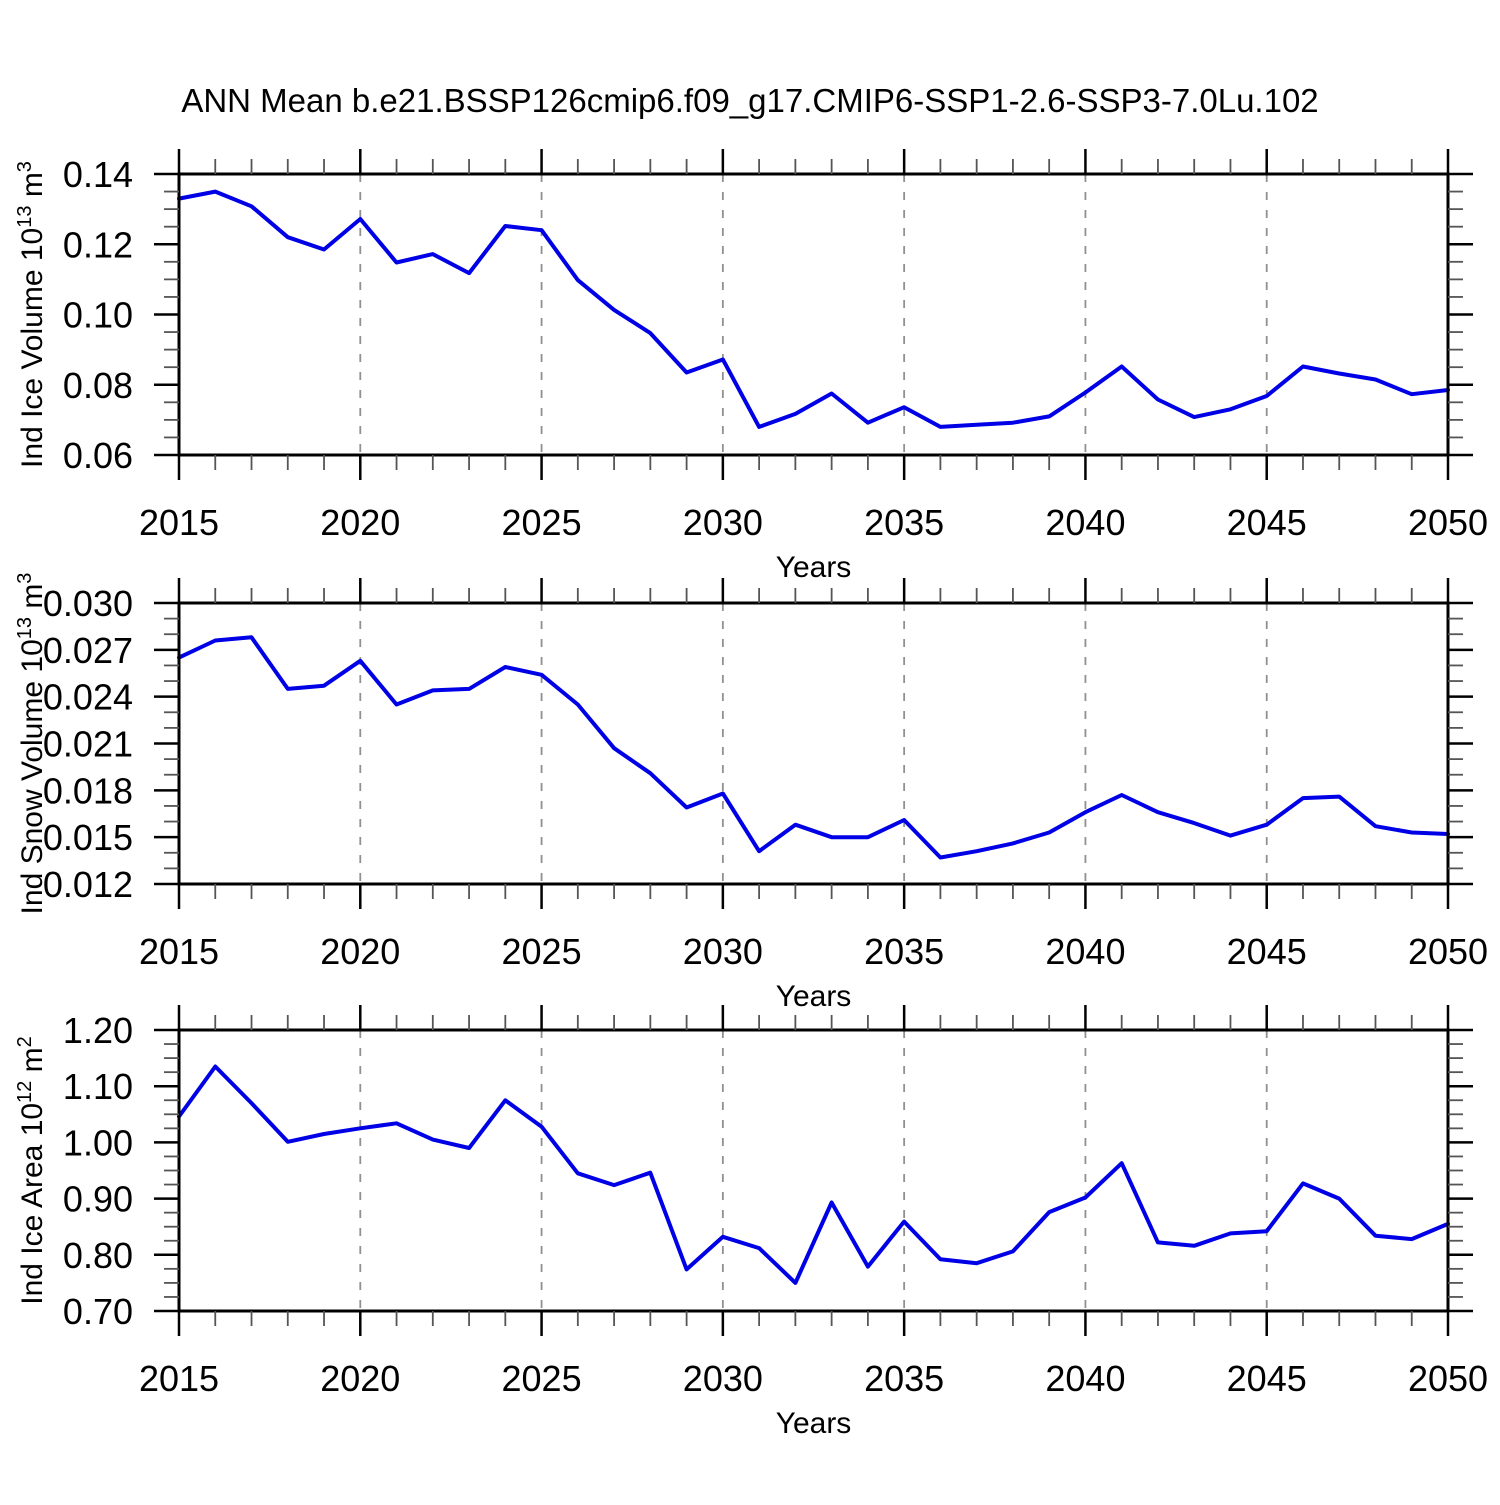 This screenshot has height=1505, width=1500. Describe the element at coordinates (88, 884) in the screenshot. I see `y-tick-label: 0.012` at that location.